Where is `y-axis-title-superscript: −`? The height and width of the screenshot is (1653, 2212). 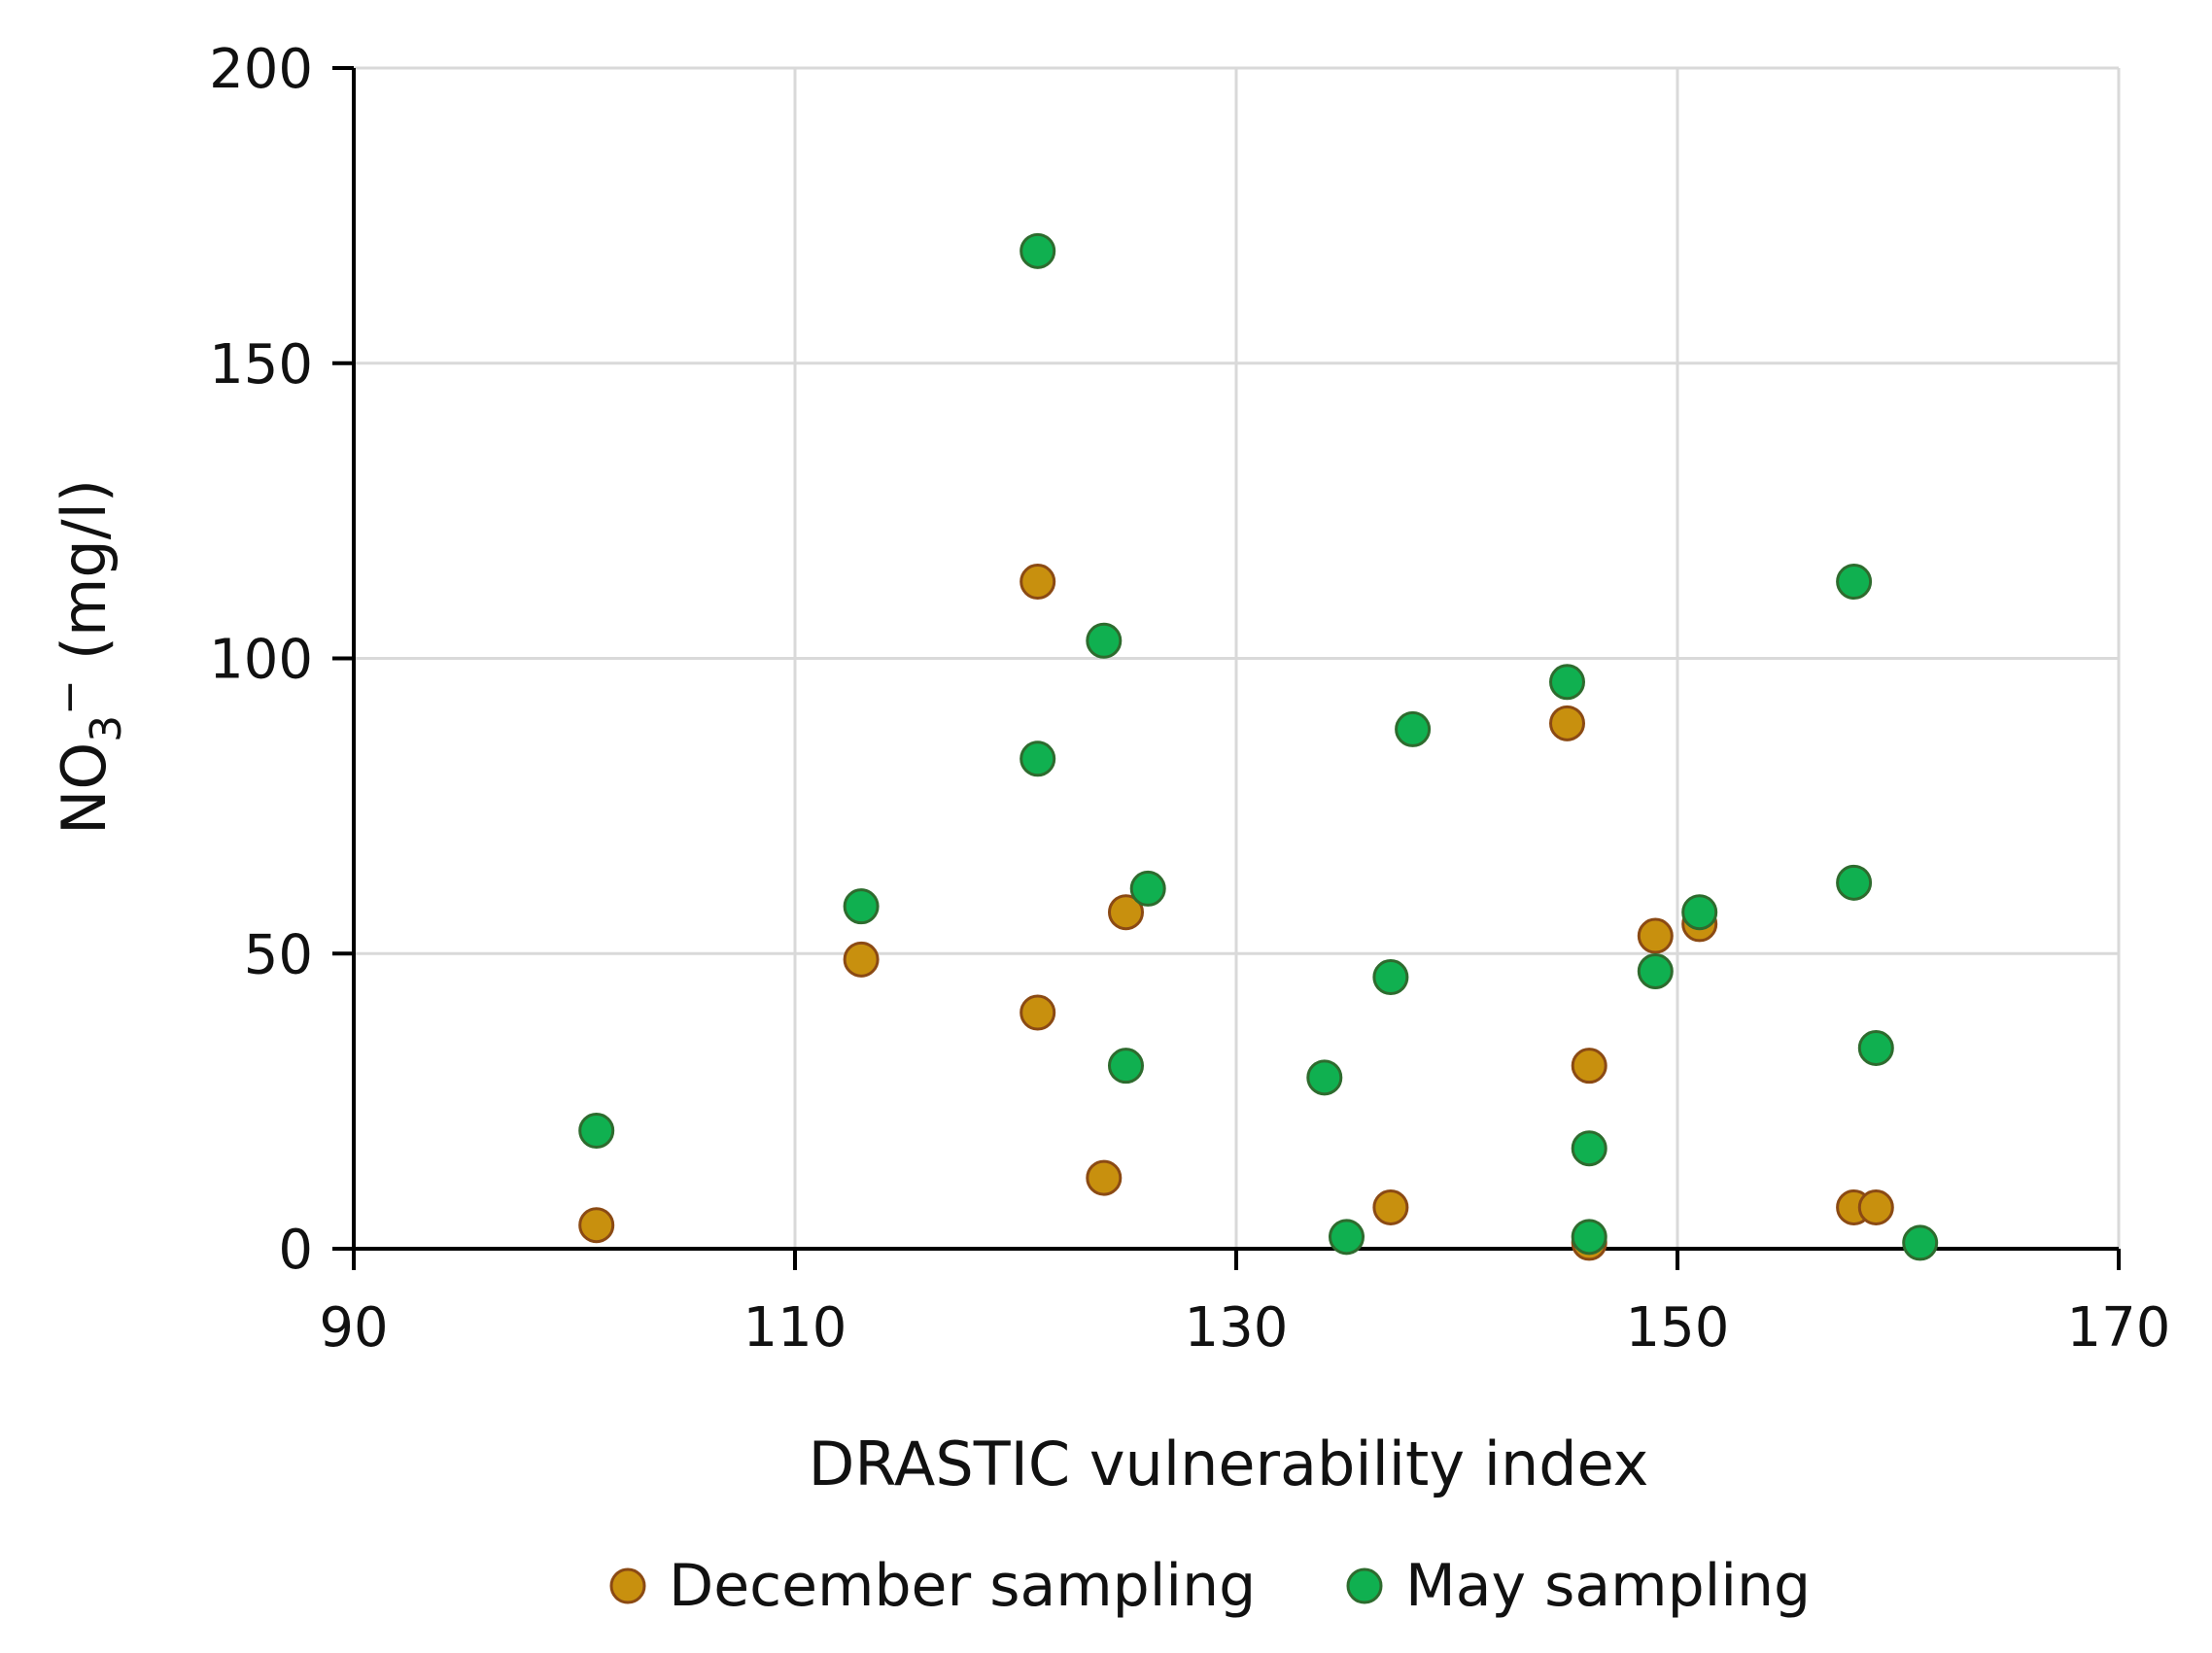 y-axis-title-superscript: − is located at coordinates (69, 697).